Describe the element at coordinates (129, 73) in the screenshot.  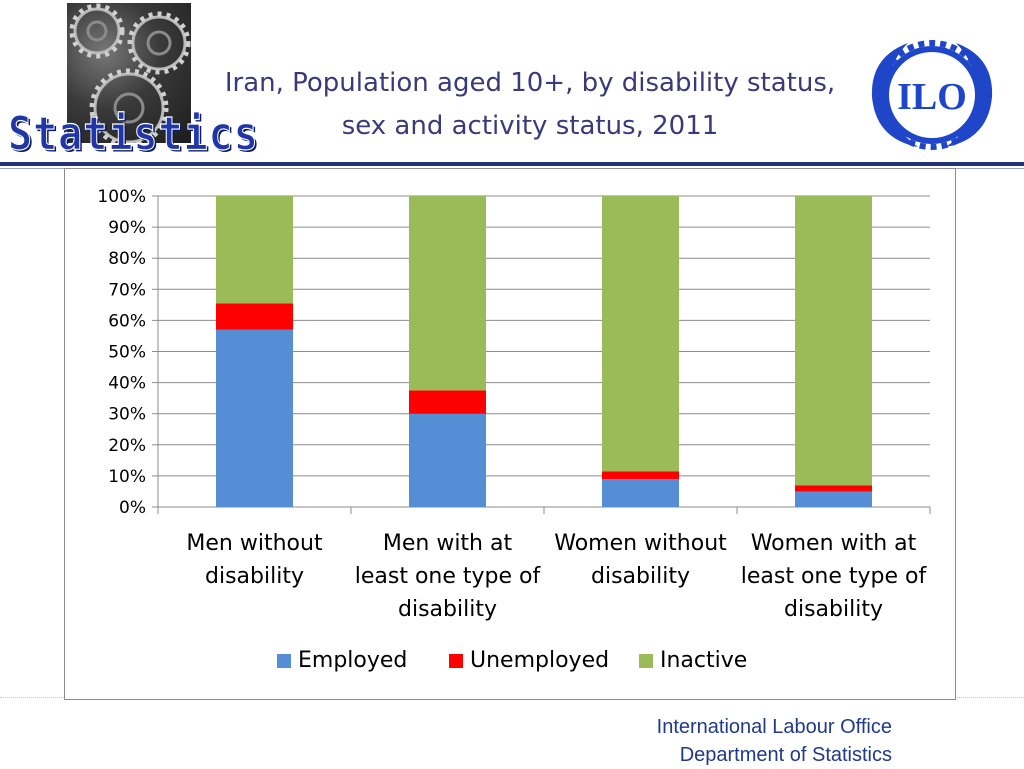
I see `gears-image` at that location.